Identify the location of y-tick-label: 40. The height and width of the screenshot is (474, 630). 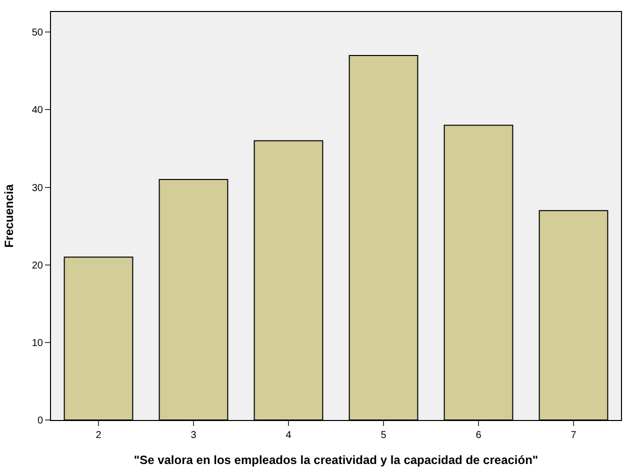
(38, 110).